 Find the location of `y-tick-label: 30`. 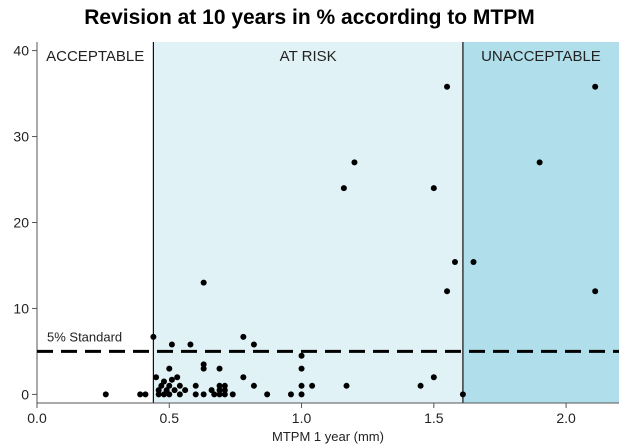

y-tick-label: 30 is located at coordinates (21, 137).